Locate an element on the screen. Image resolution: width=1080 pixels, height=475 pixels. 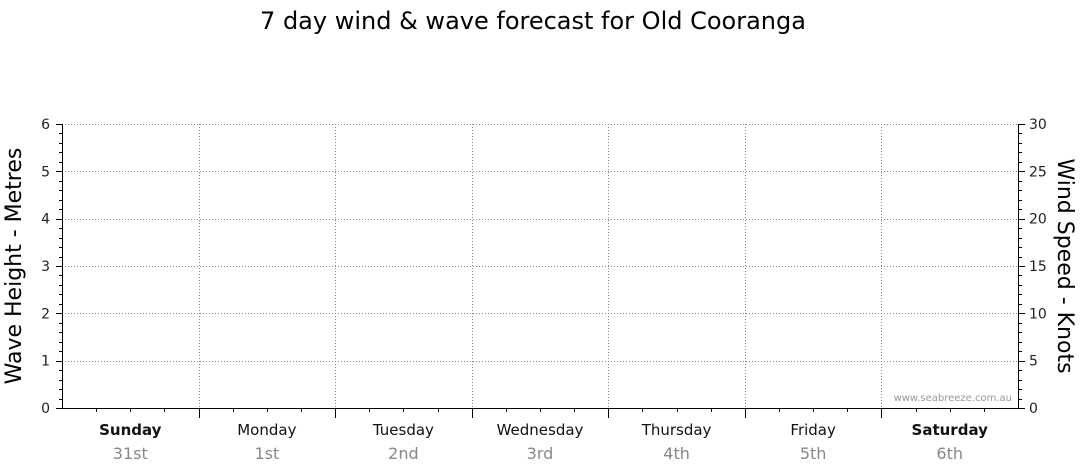
watermark-text: www.seabreeze.com.au is located at coordinates (953, 398).